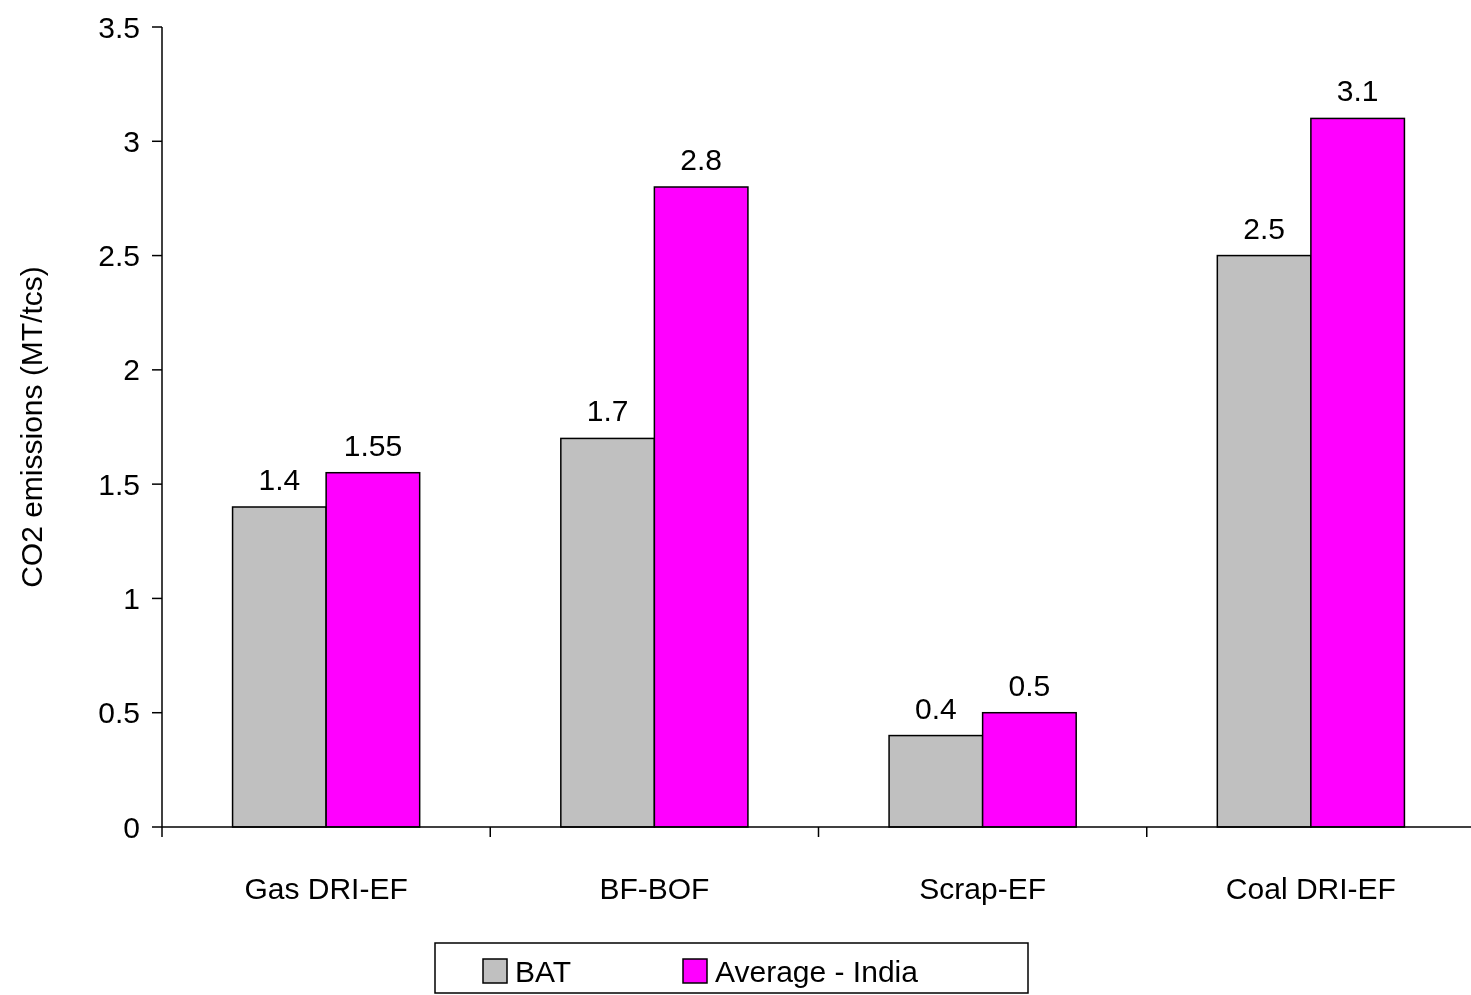 The image size is (1471, 995). Describe the element at coordinates (131, 370) in the screenshot. I see `y-tick-label: 2` at that location.